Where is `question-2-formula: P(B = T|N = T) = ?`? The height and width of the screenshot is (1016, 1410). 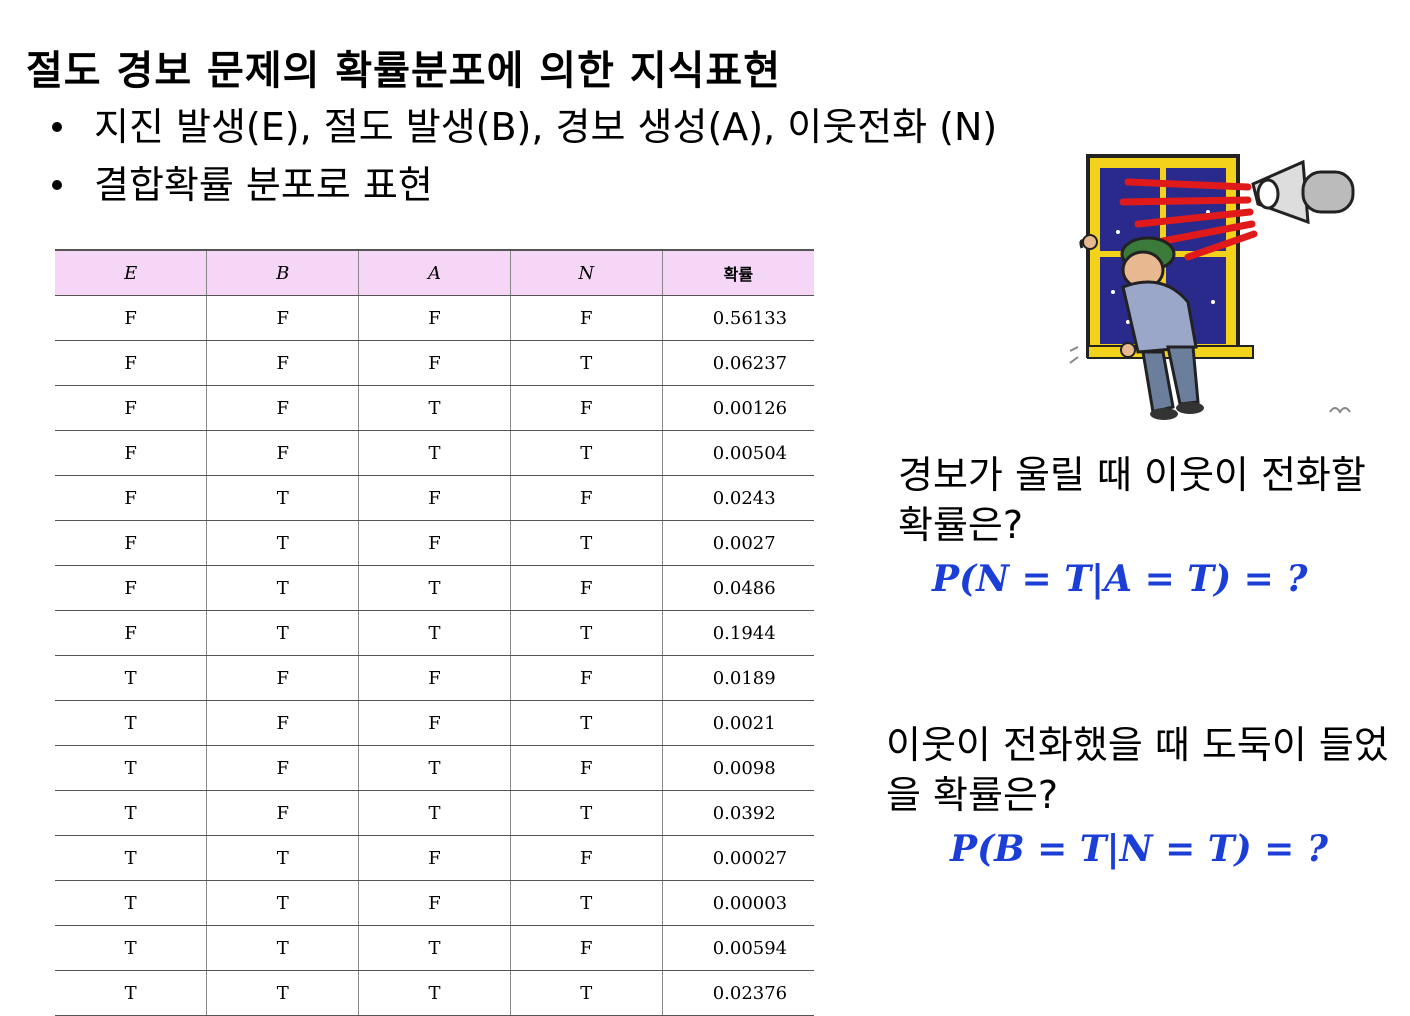 question-2-formula: P(B = T|N = T) = ? is located at coordinates (1139, 849).